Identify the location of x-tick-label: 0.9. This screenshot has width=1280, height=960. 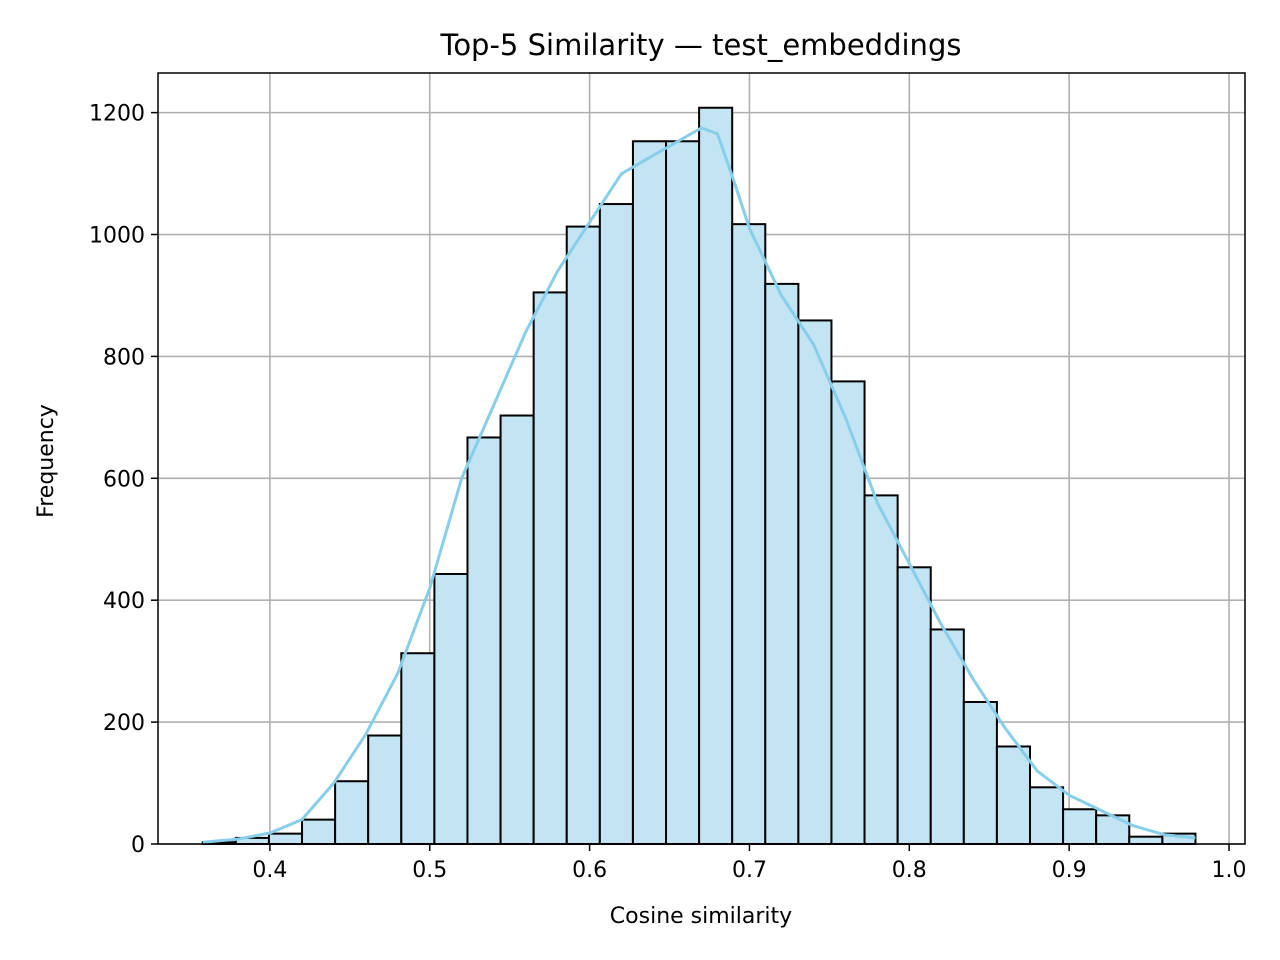
(1069, 870).